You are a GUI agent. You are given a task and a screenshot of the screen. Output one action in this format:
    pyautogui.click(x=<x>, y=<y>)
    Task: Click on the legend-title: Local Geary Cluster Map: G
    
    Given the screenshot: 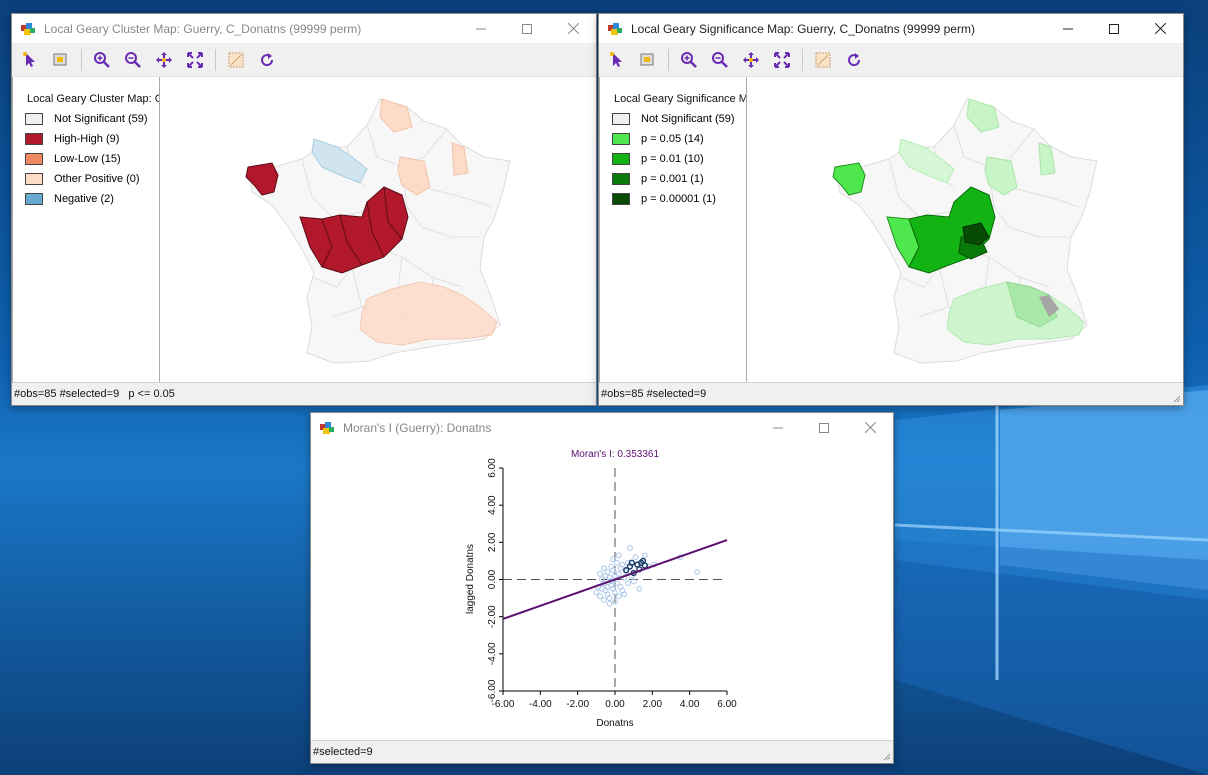 What is the action you would take?
    pyautogui.click(x=93, y=99)
    